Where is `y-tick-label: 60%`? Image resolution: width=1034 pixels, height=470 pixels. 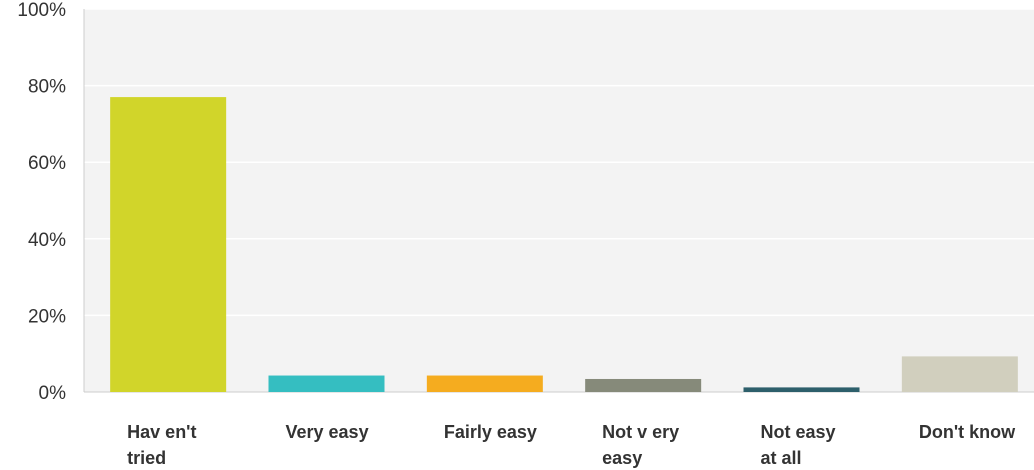
y-tick-label: 60% is located at coordinates (47, 163).